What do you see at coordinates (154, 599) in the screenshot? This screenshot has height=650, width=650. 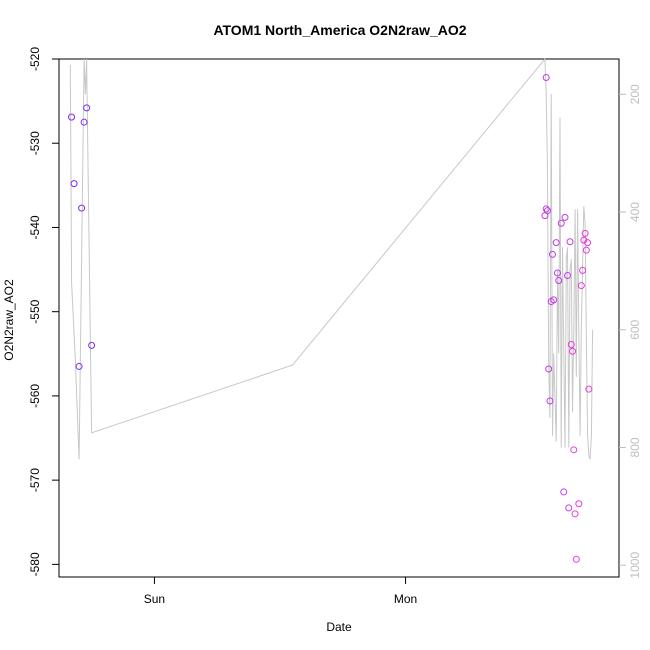 I see `x-tick-label: Sun` at bounding box center [154, 599].